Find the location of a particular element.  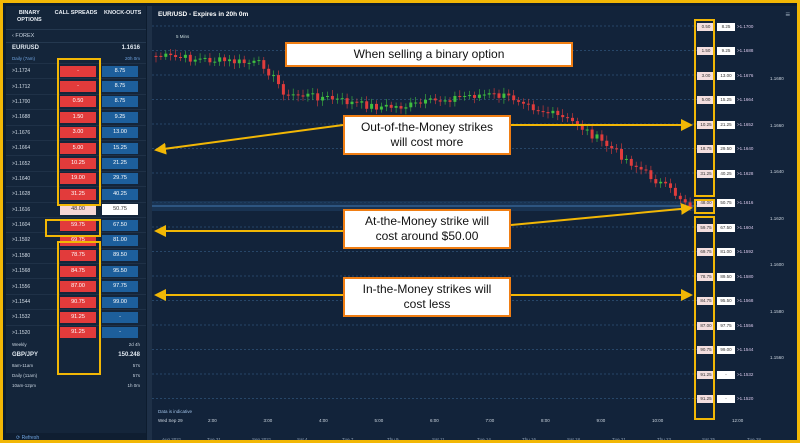

knock-out-price-button: 81.00 is located at coordinates (120, 240).